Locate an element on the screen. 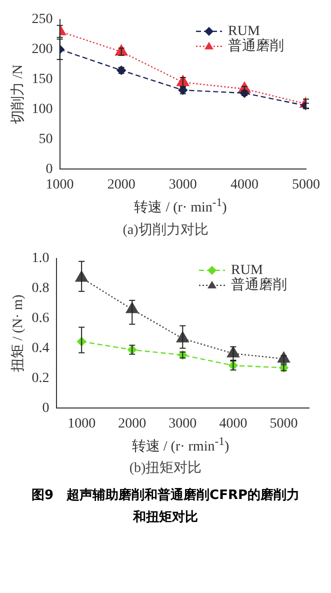 This screenshot has width=331, height=593. y-tick-label: 0.2 is located at coordinates (41, 378).